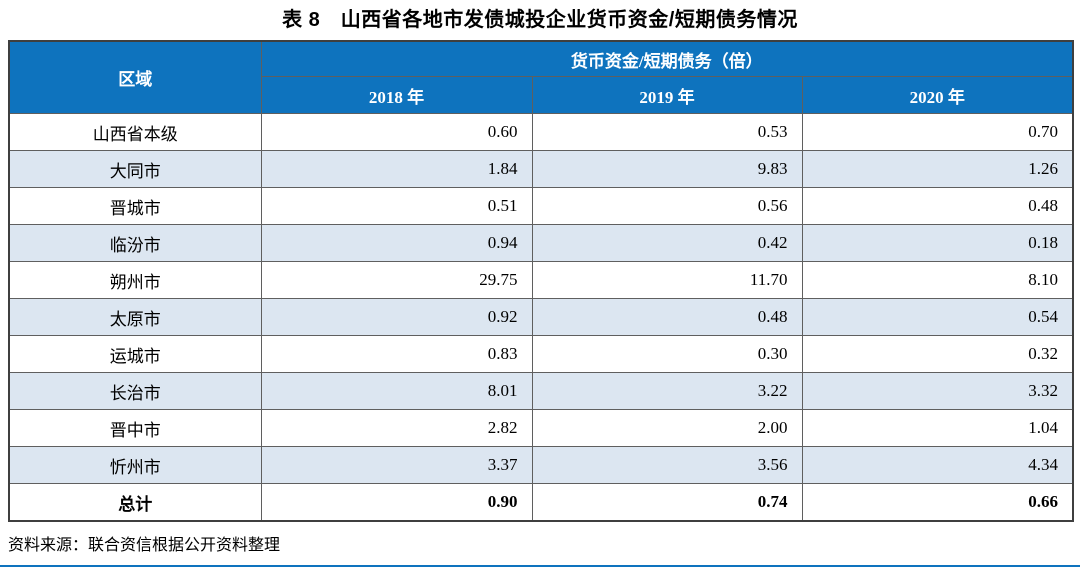  Describe the element at coordinates (396, 243) in the screenshot. I see `value-2018: 0.94` at that location.